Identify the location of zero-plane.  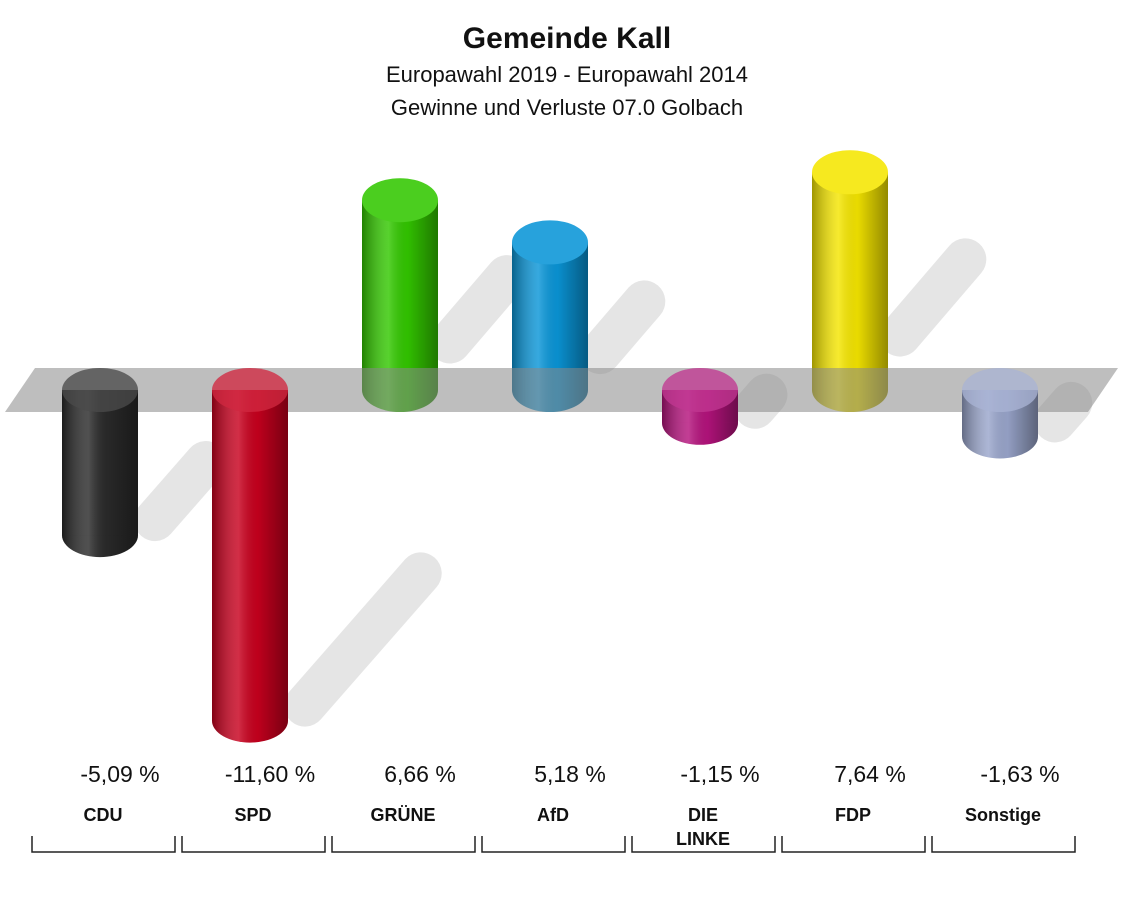
(561, 390).